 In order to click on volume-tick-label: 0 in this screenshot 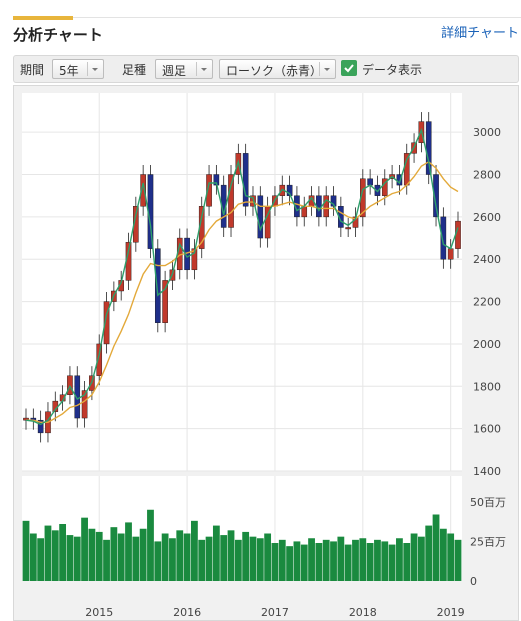, I will do `click(473, 581)`.